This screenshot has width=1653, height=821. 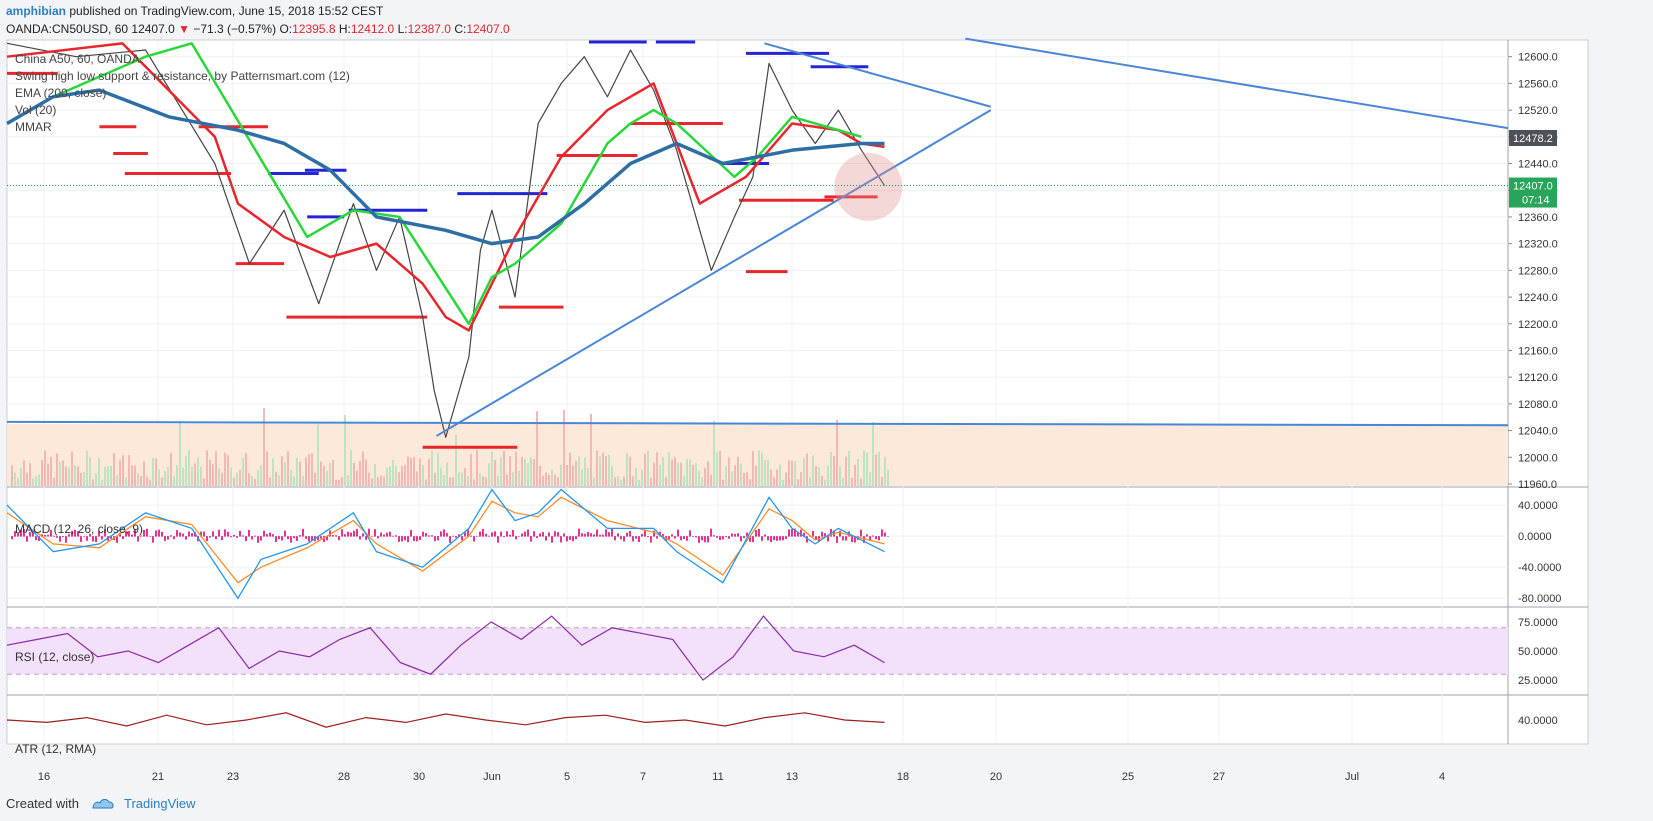 I want to click on macd-line, so click(x=445, y=544).